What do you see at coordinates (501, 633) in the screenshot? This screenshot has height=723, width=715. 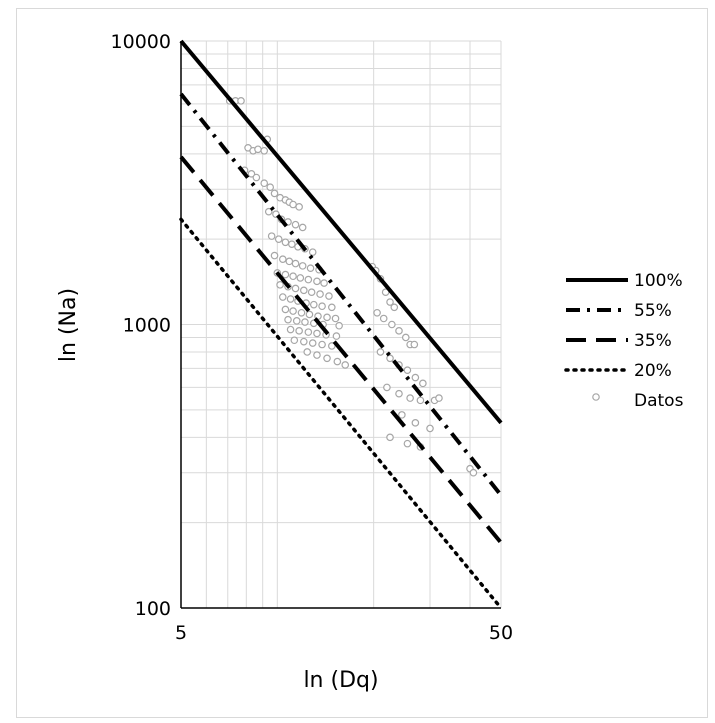 I see `x-tick-label: 50` at bounding box center [501, 633].